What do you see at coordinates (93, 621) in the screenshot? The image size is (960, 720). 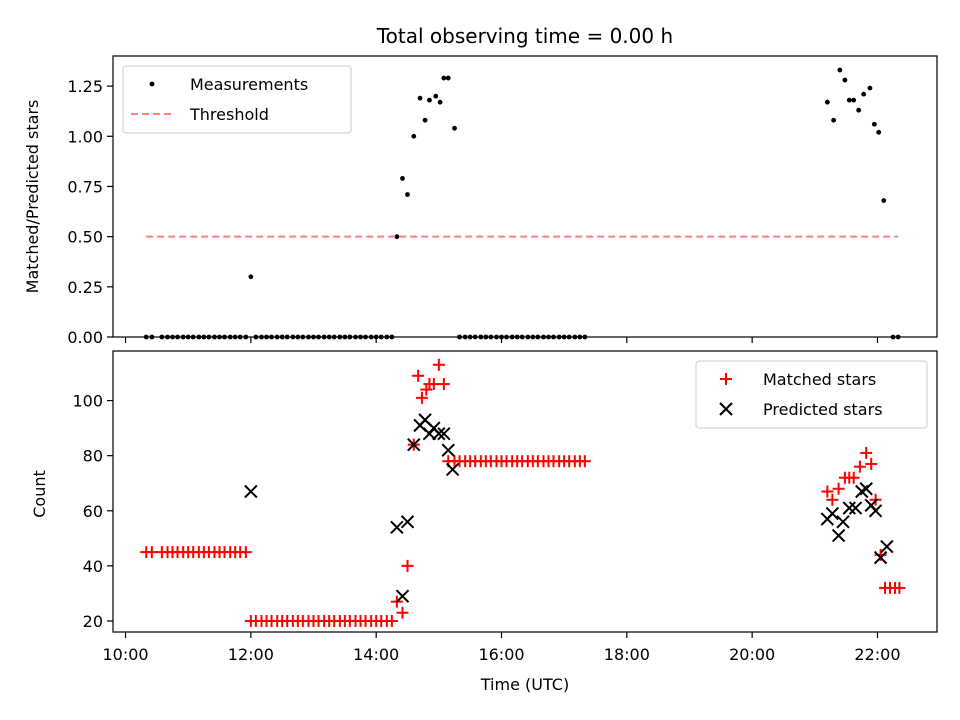 I see `count-y-tick-label: 20` at bounding box center [93, 621].